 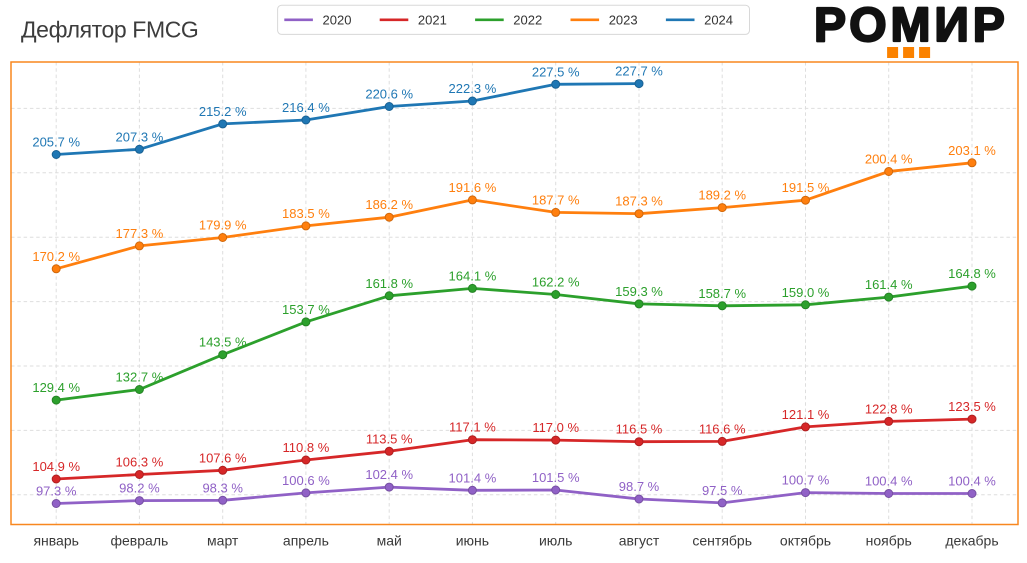 What do you see at coordinates (473, 88) in the screenshot?
I see `svg-text: 222.3 %` at bounding box center [473, 88].